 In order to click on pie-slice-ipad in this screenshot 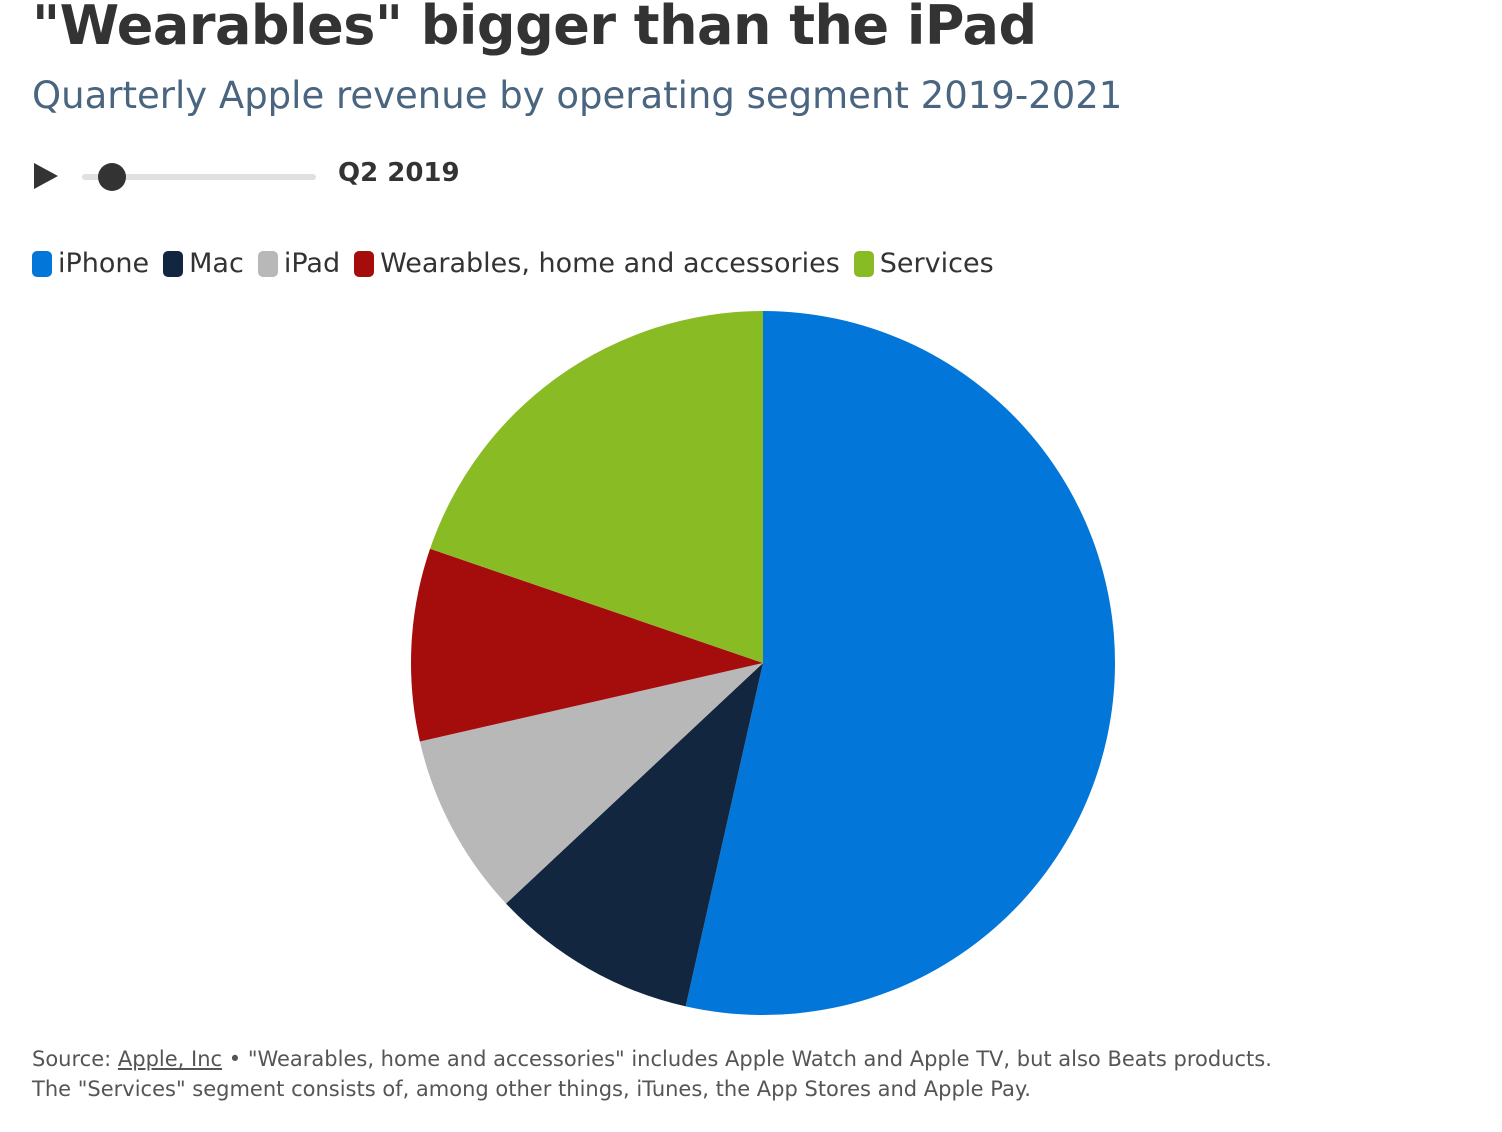, I will do `click(591, 783)`.